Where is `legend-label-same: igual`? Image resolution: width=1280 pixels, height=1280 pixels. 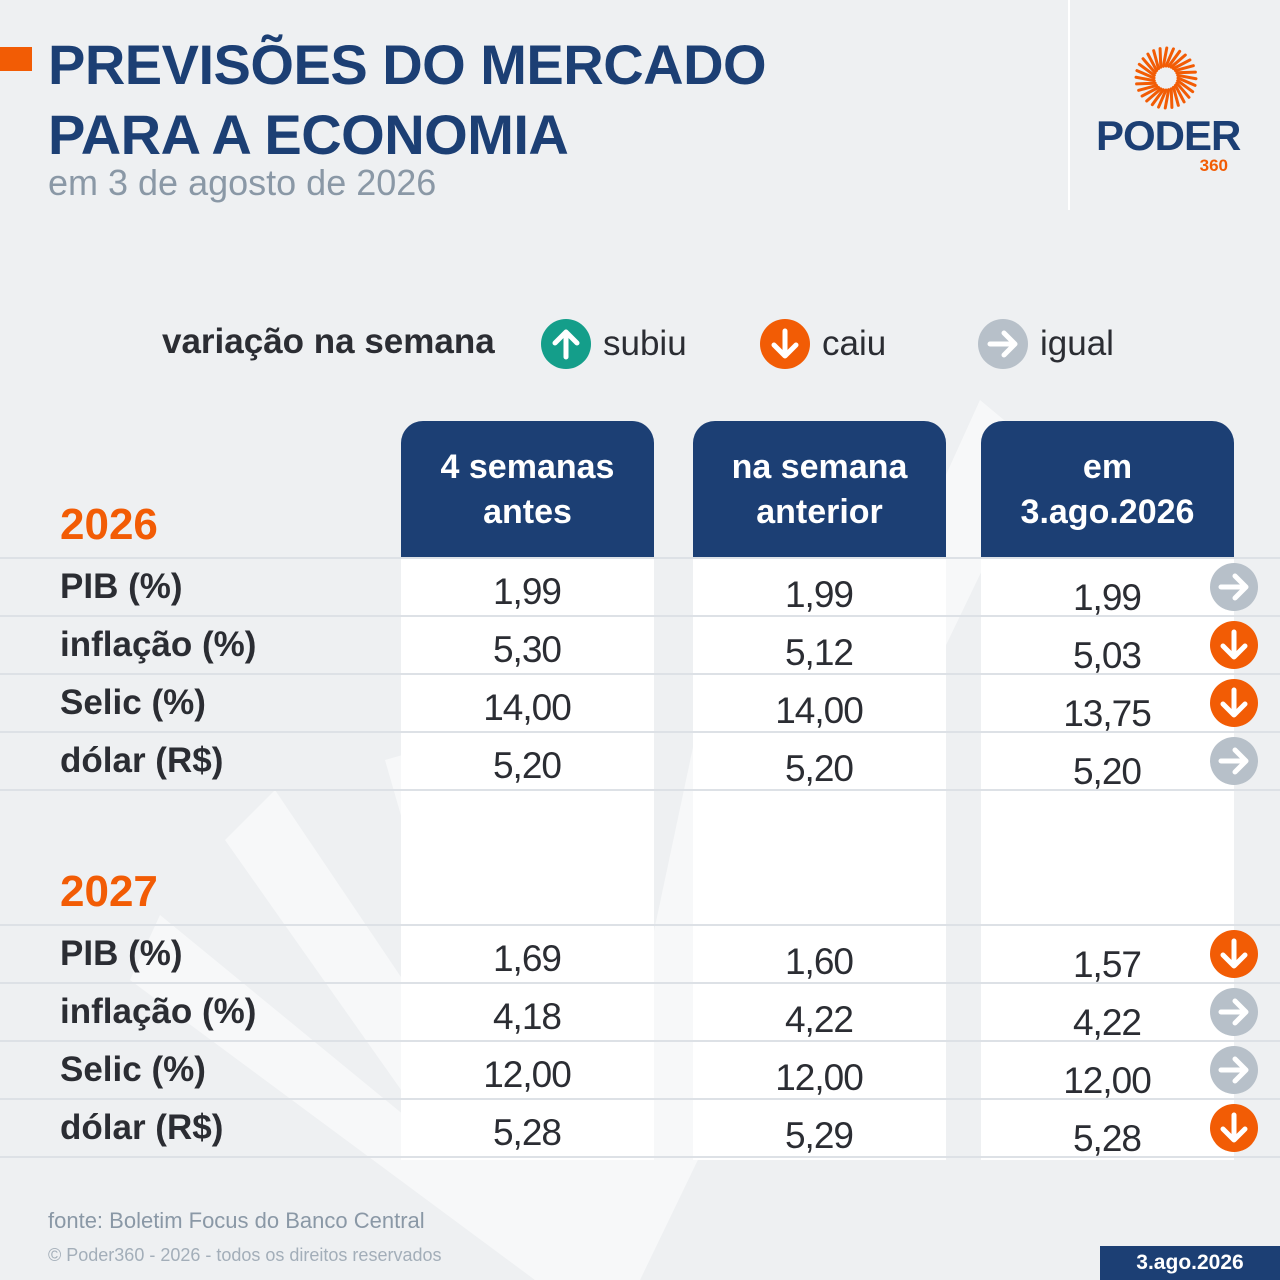 legend-label-same: igual is located at coordinates (1077, 343).